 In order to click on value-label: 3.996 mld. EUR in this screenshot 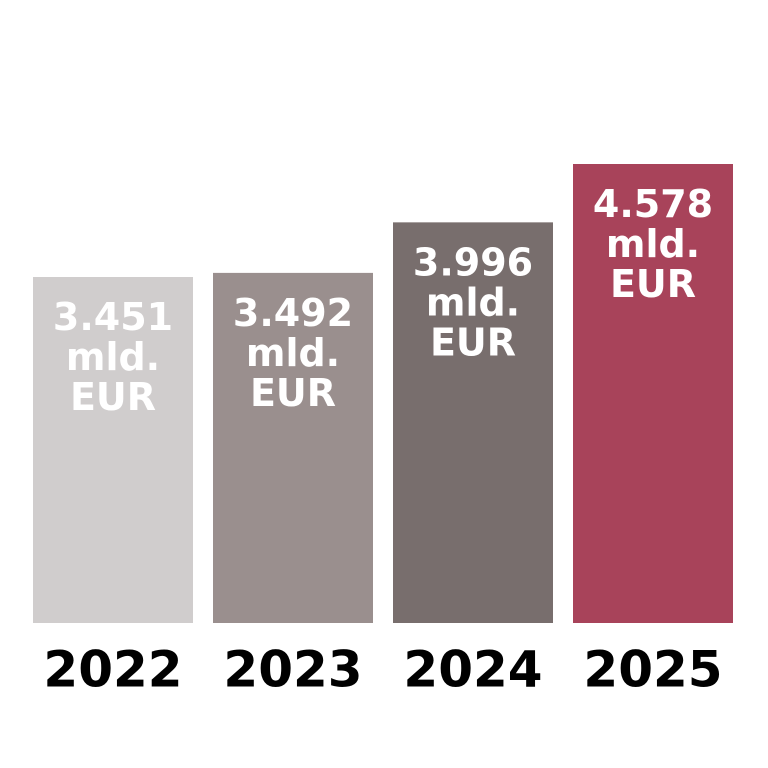, I will do `click(473, 302)`.